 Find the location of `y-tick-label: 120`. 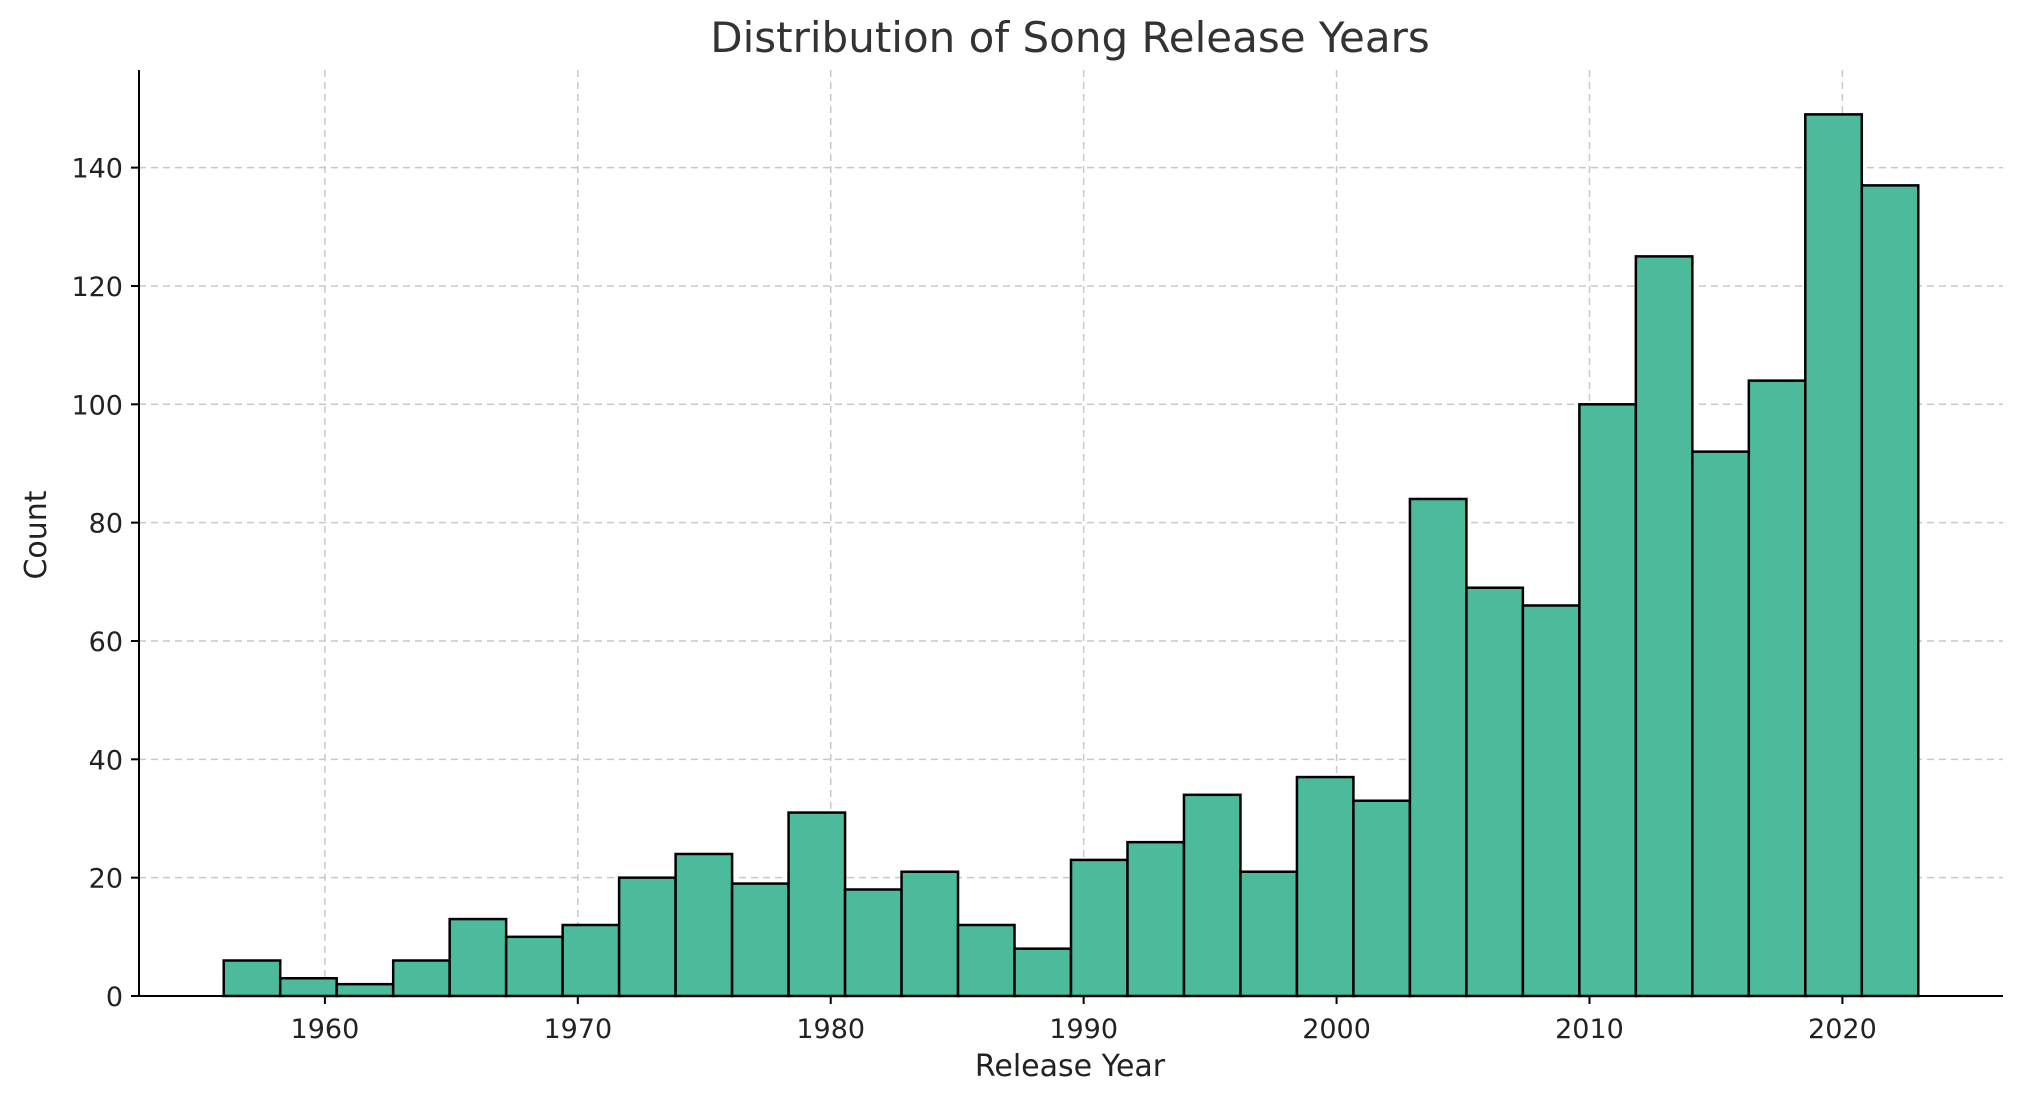

y-tick-label: 120 is located at coordinates (97, 287).